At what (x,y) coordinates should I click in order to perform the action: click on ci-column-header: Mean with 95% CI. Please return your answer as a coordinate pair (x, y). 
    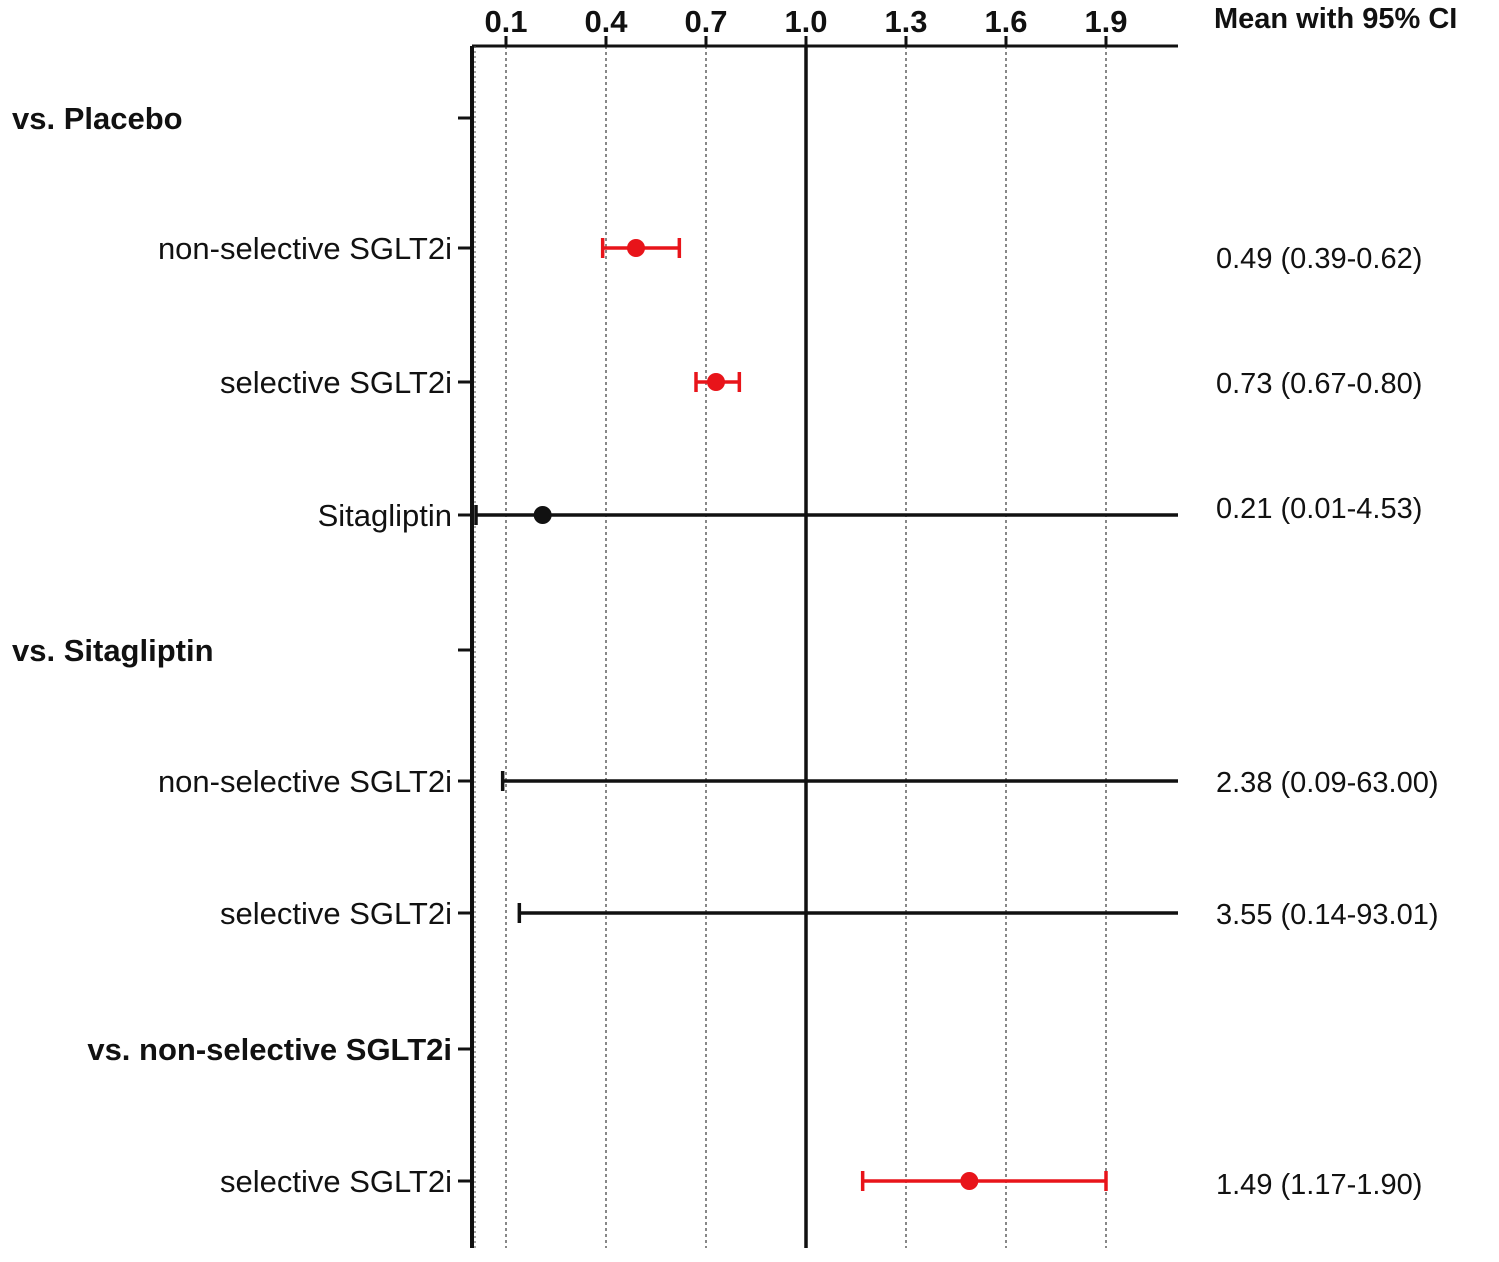
    Looking at the image, I should click on (1335, 19).